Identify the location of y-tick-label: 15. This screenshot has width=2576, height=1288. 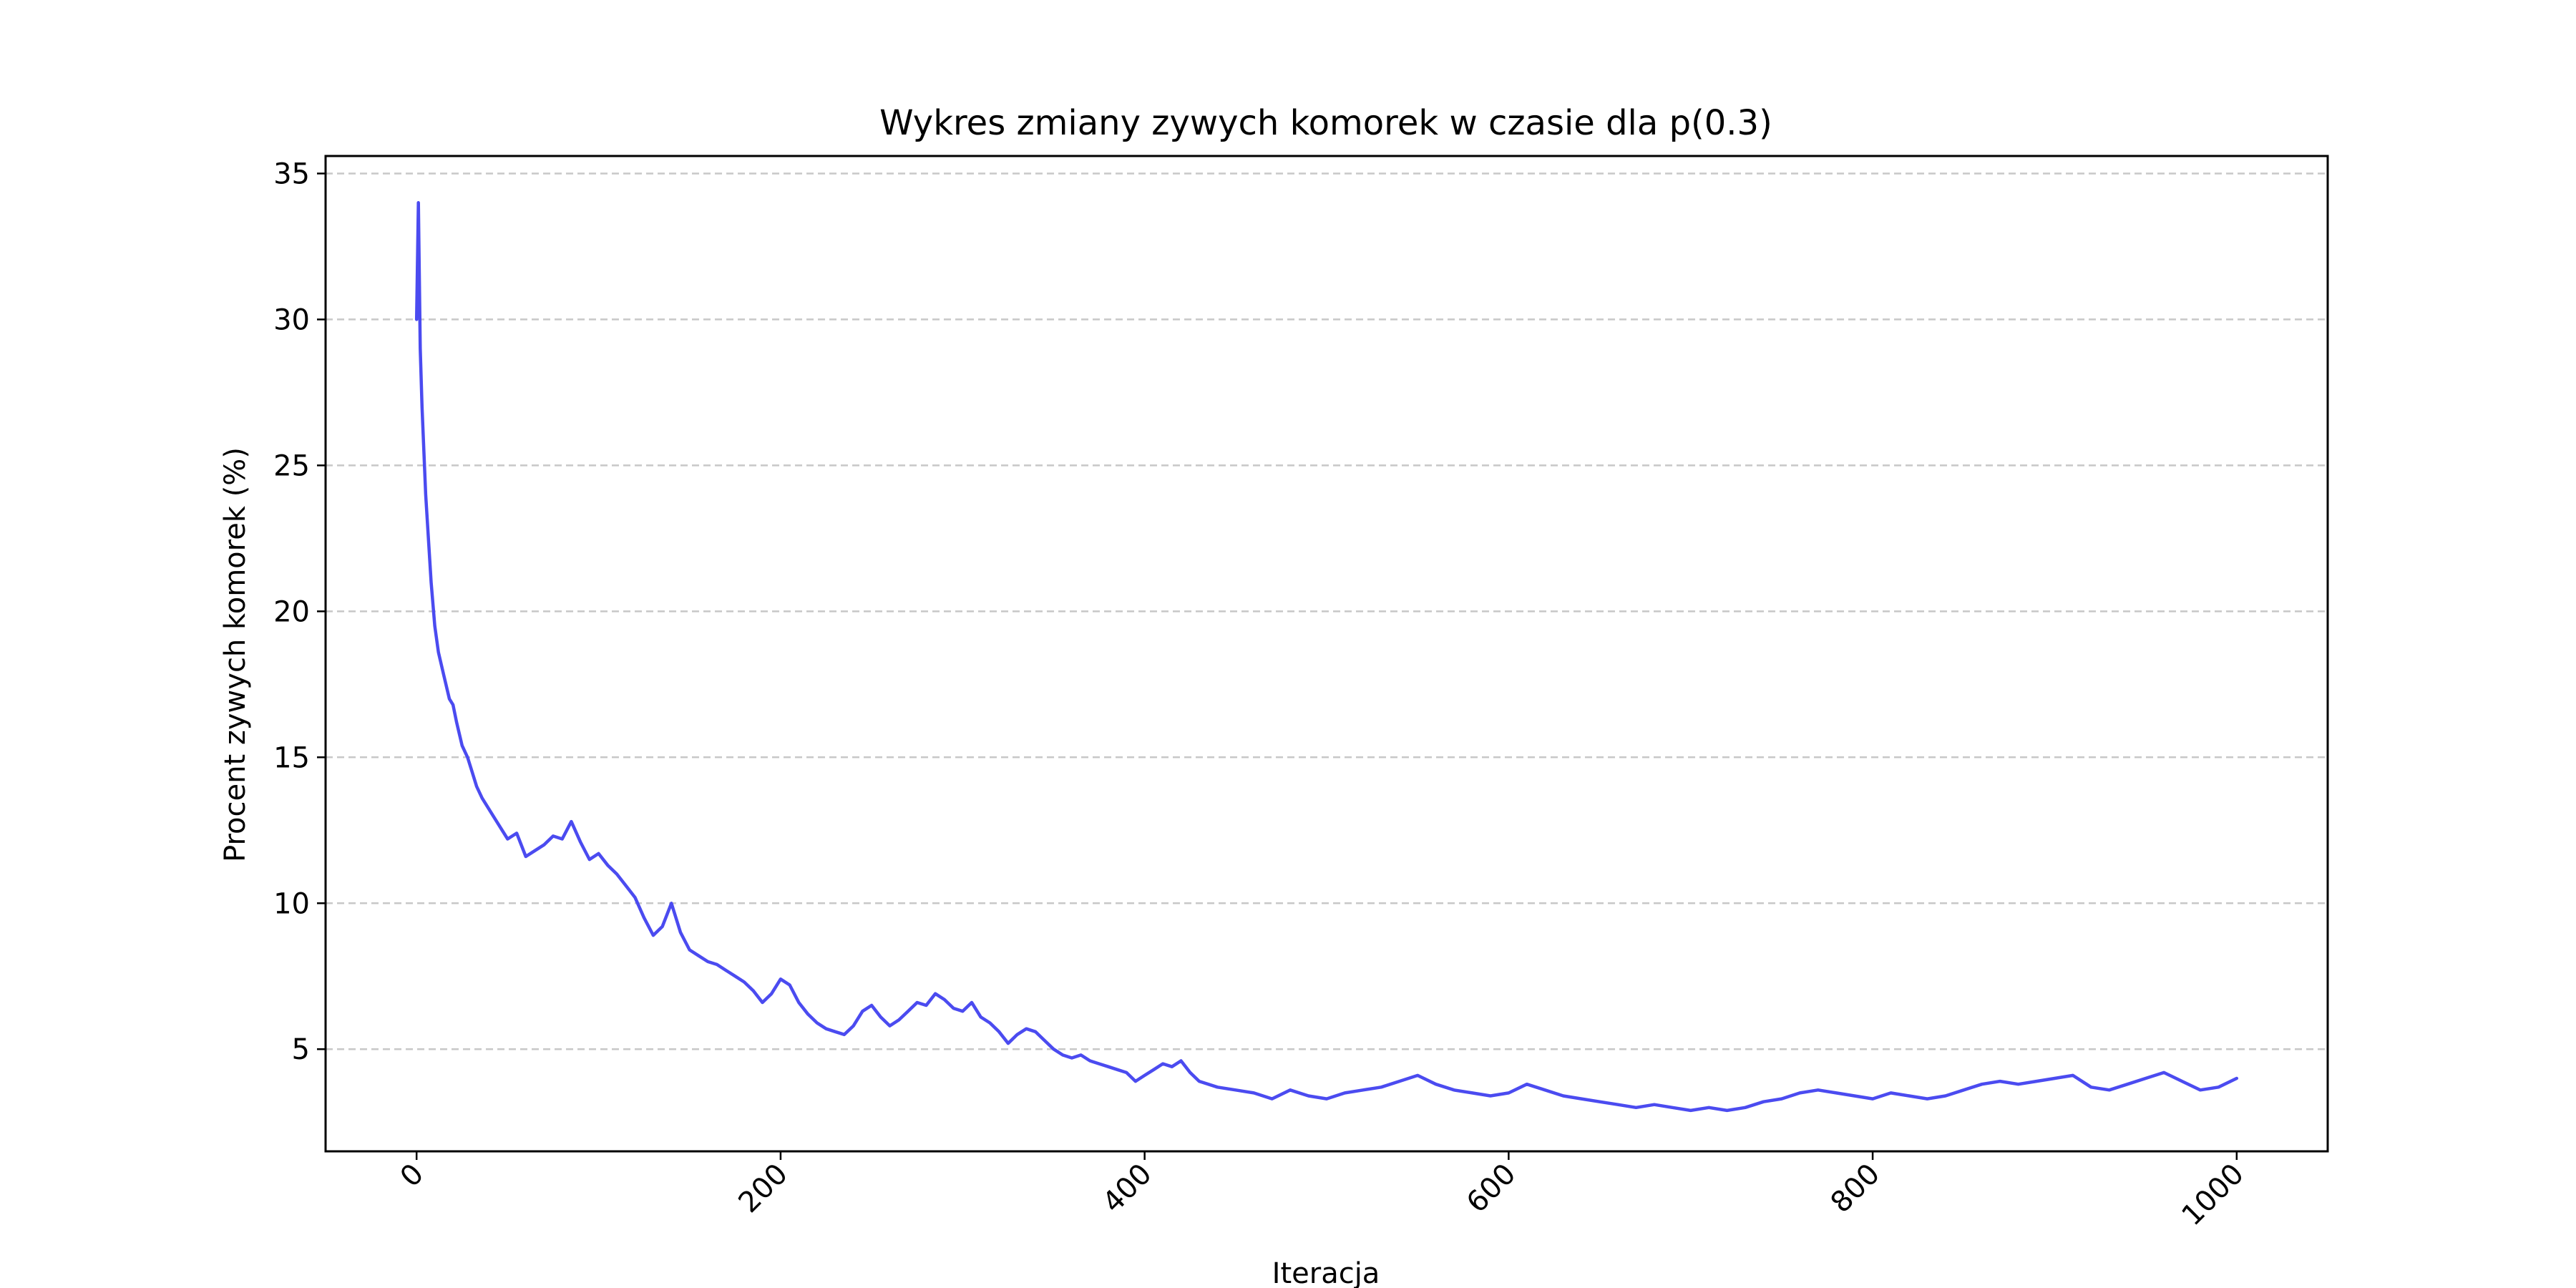
(291, 757).